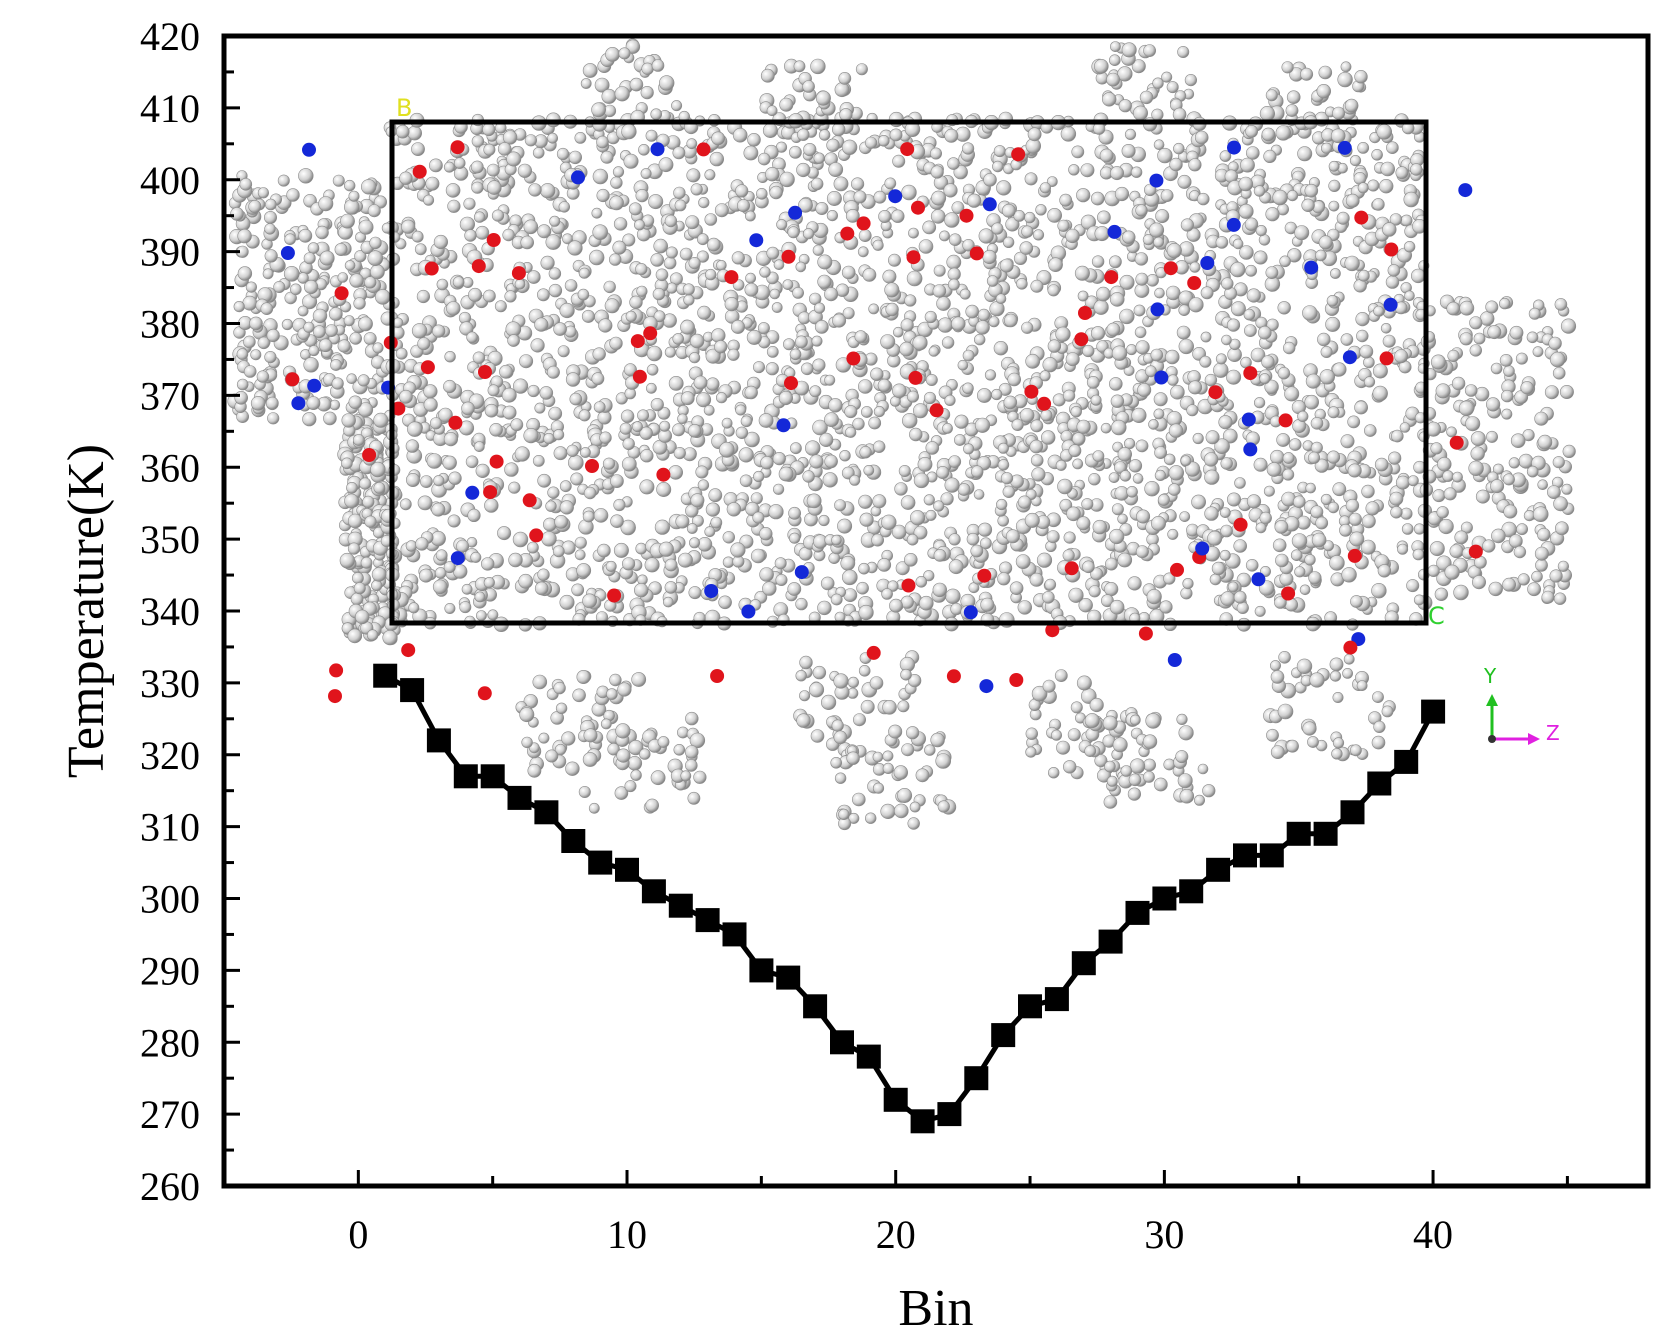 The image size is (1662, 1337). I want to click on y-tick-label: 390, so click(170, 252).